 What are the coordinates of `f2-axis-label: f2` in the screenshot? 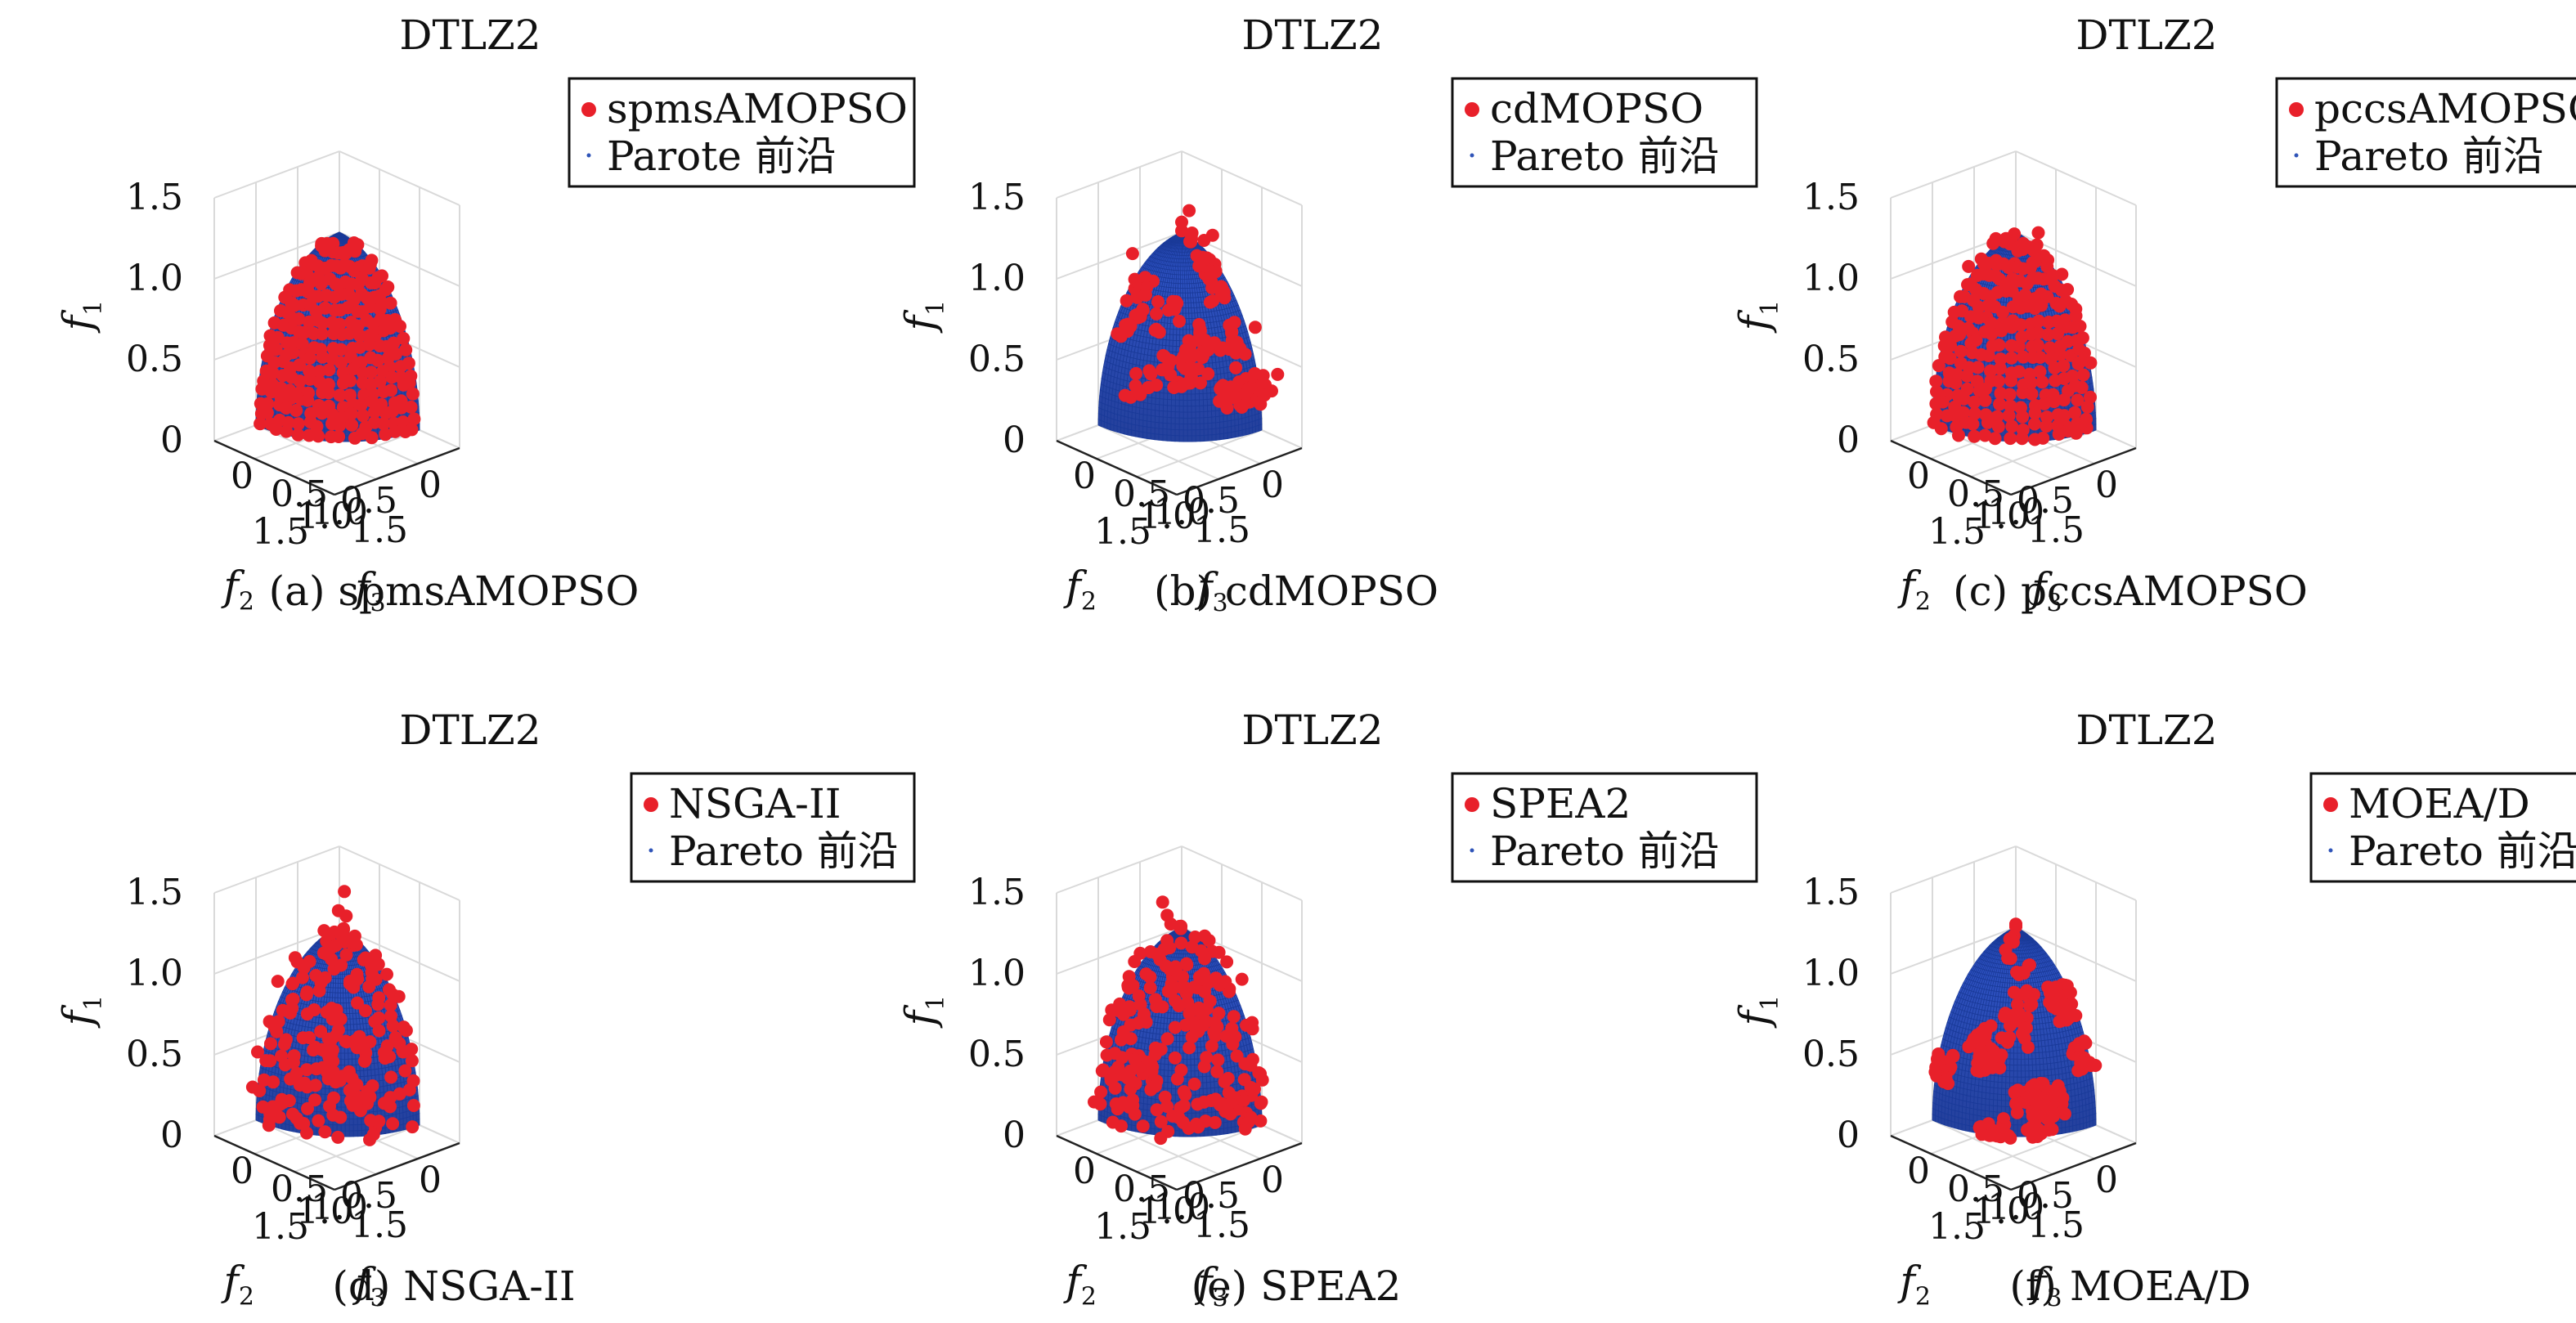 It's located at (237, 589).